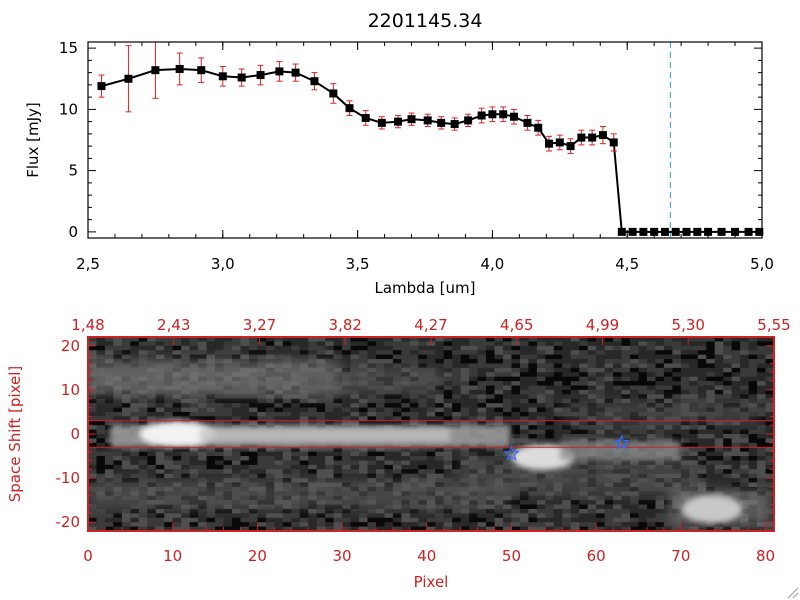 This screenshot has height=600, width=800. What do you see at coordinates (468, 120) in the screenshot?
I see `flux-point` at bounding box center [468, 120].